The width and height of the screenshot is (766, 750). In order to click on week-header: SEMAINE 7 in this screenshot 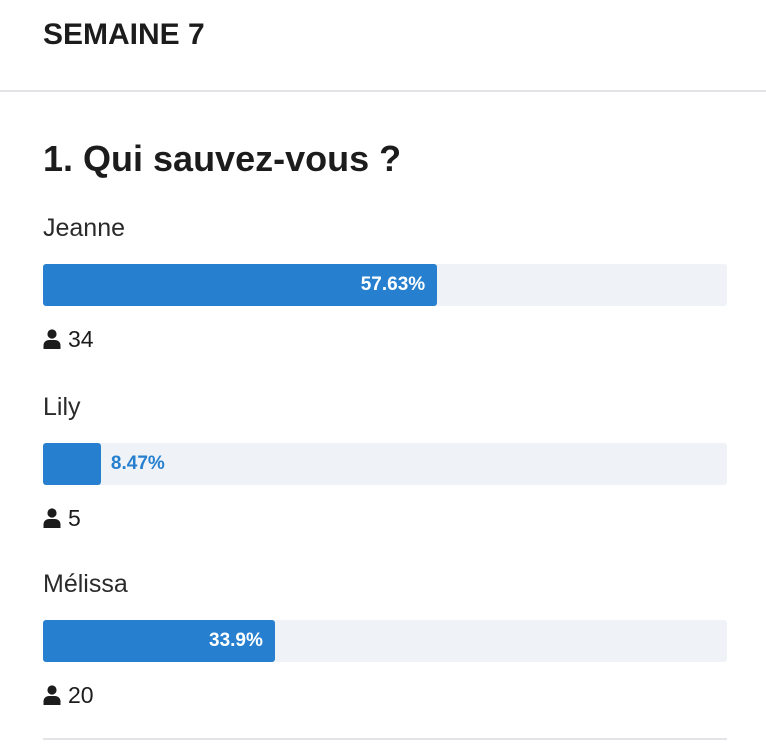, I will do `click(124, 34)`.